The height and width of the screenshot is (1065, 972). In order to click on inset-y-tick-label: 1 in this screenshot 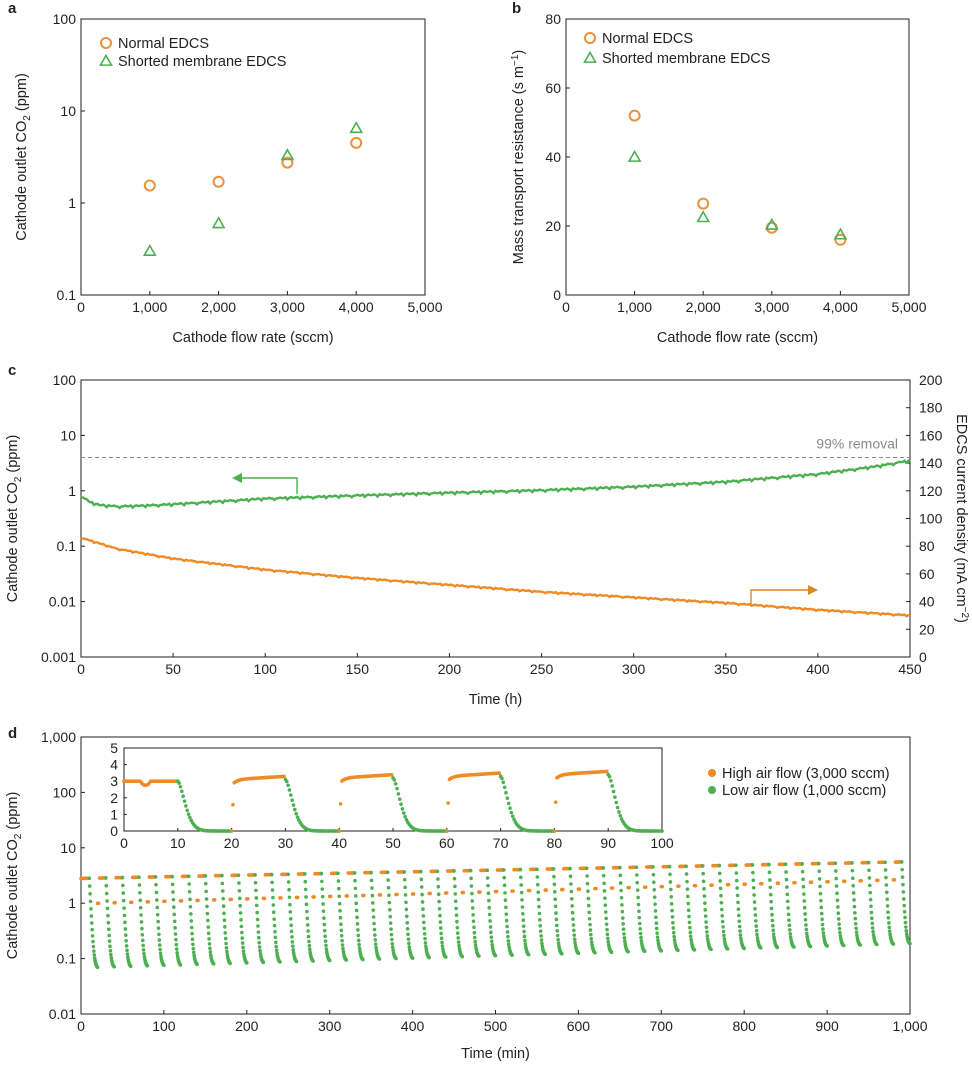, I will do `click(114, 814)`.